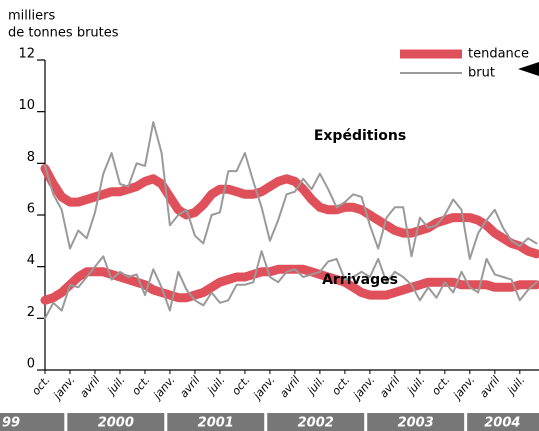 This screenshot has height=431, width=539. What do you see at coordinates (31, 209) in the screenshot?
I see `y-tick-label: 6` at bounding box center [31, 209].